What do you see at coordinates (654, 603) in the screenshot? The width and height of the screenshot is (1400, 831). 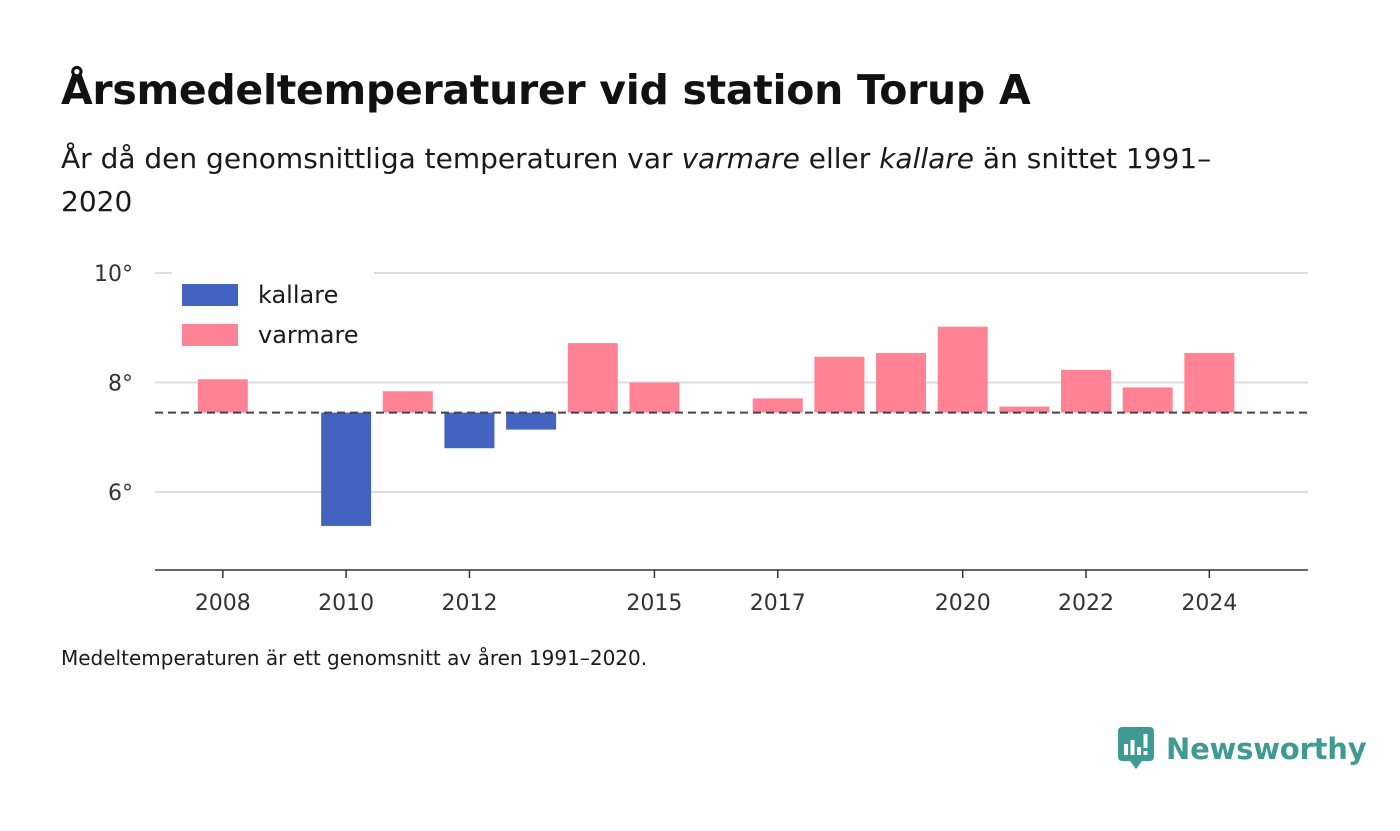 I see `x-tick-label: 2015` at bounding box center [654, 603].